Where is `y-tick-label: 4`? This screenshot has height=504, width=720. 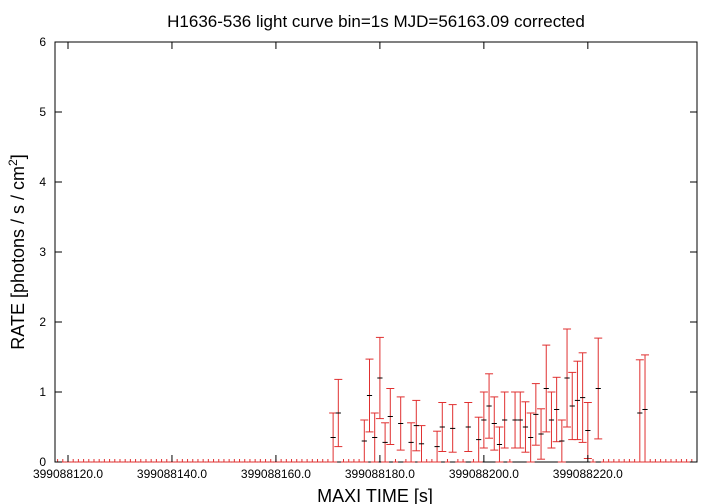
y-tick-label: 4 is located at coordinates (42, 182).